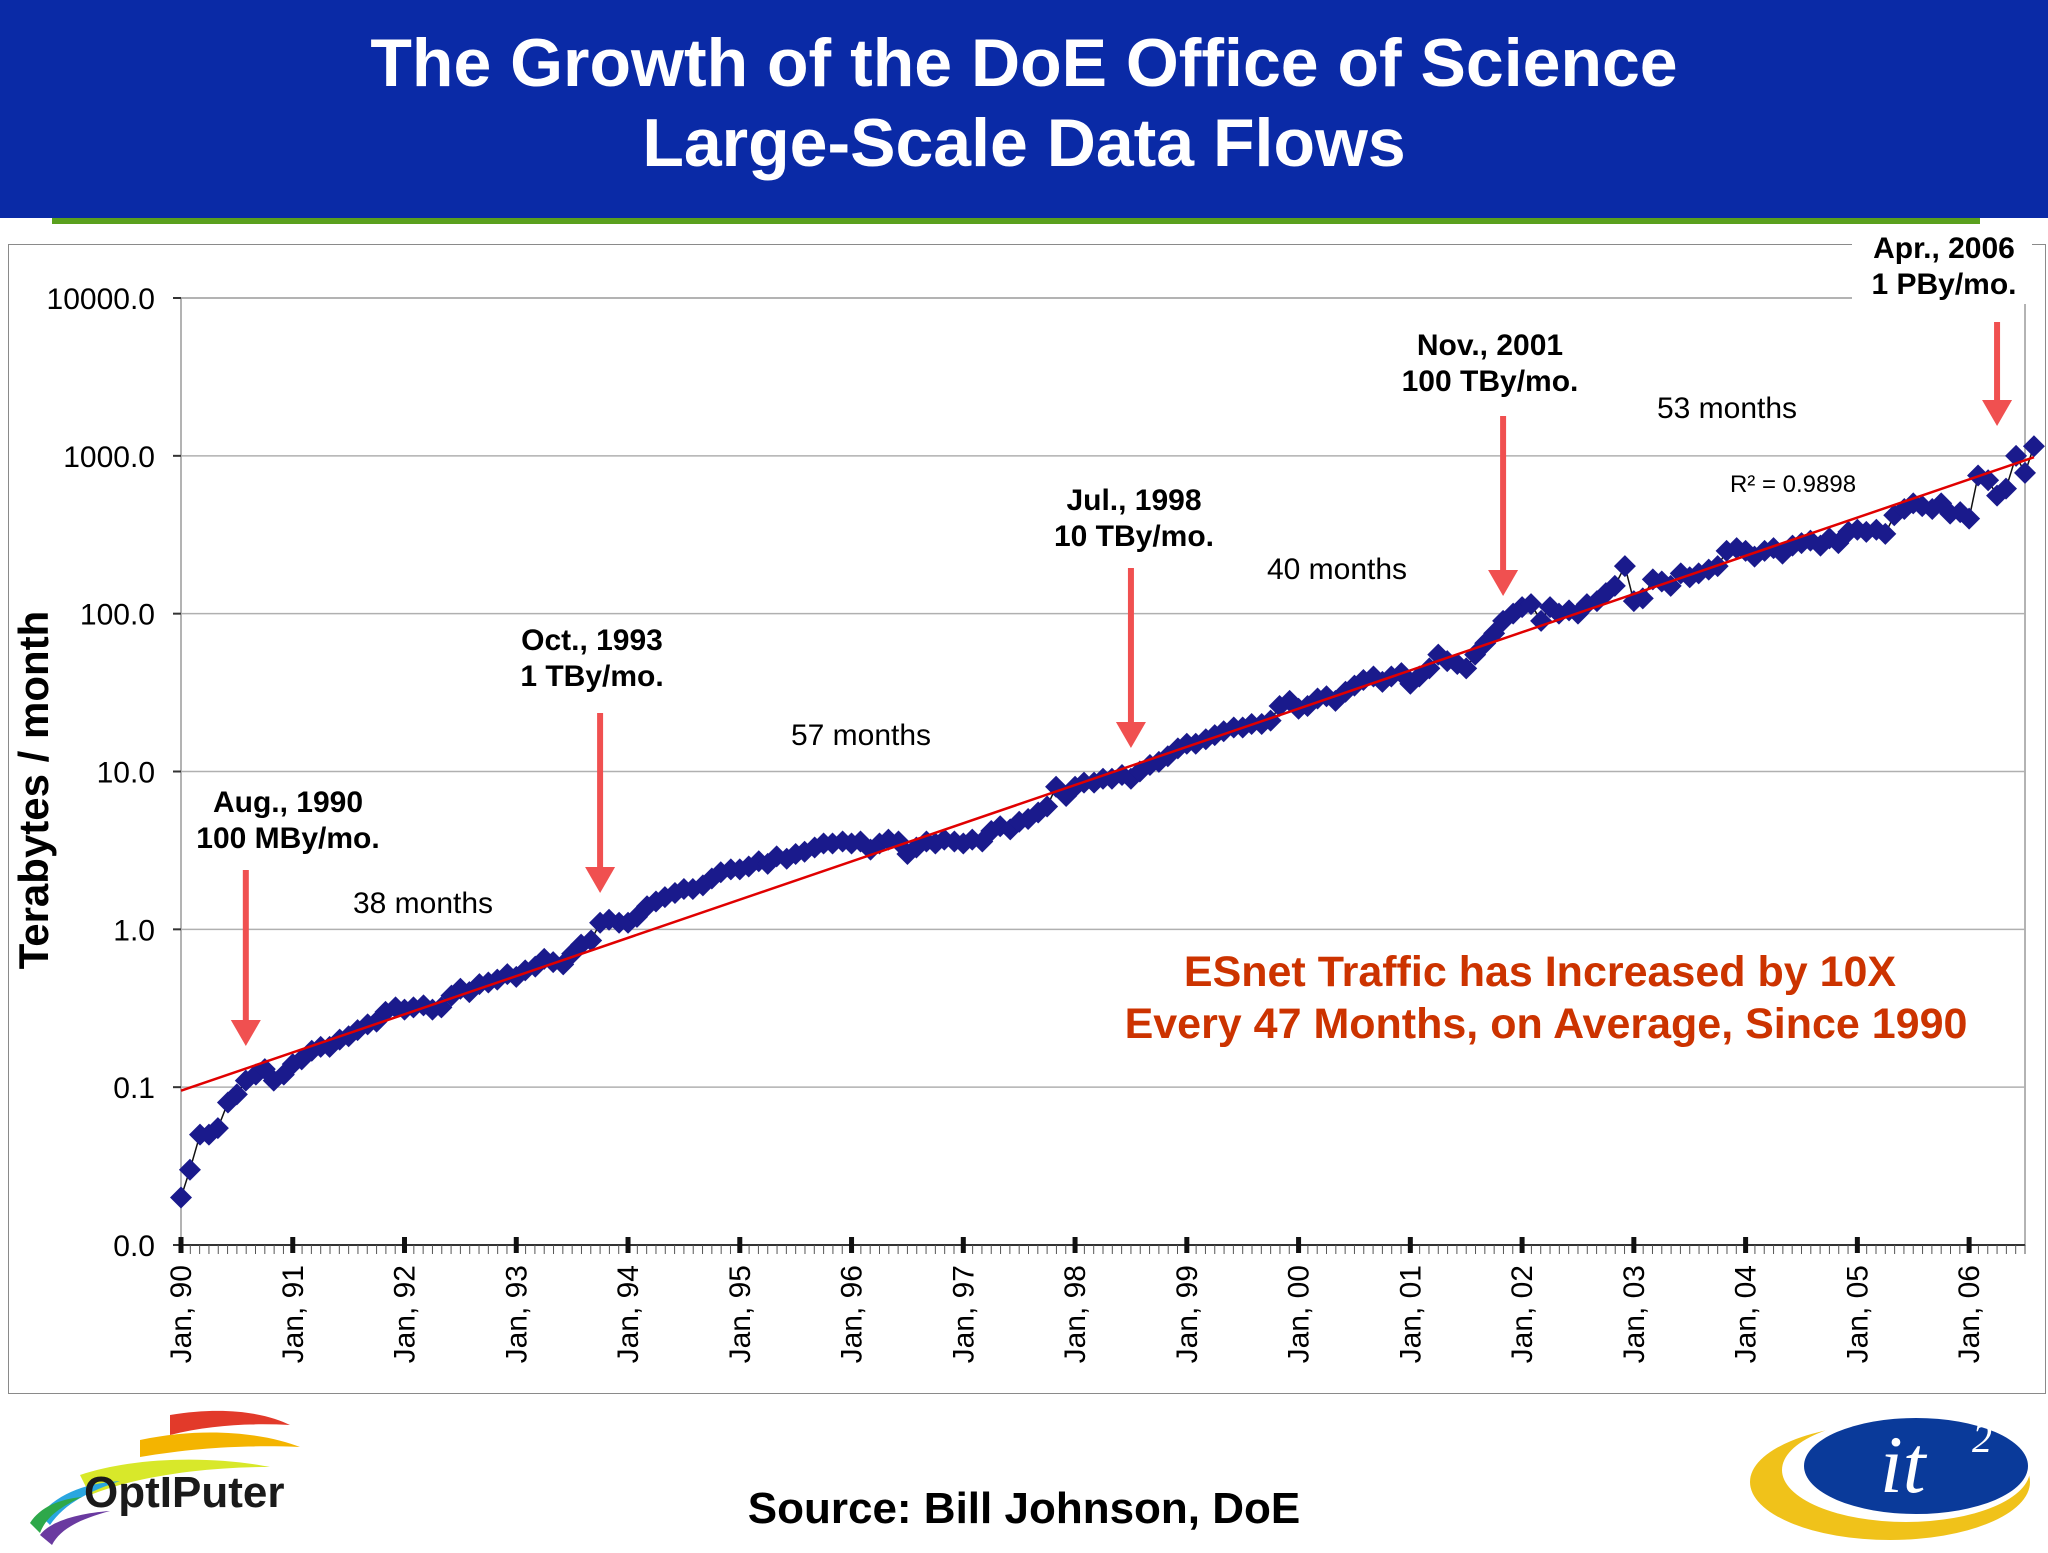 This screenshot has width=2048, height=1553. What do you see at coordinates (1746, 1314) in the screenshot?
I see `x-tick-label: Jan, 04` at bounding box center [1746, 1314].